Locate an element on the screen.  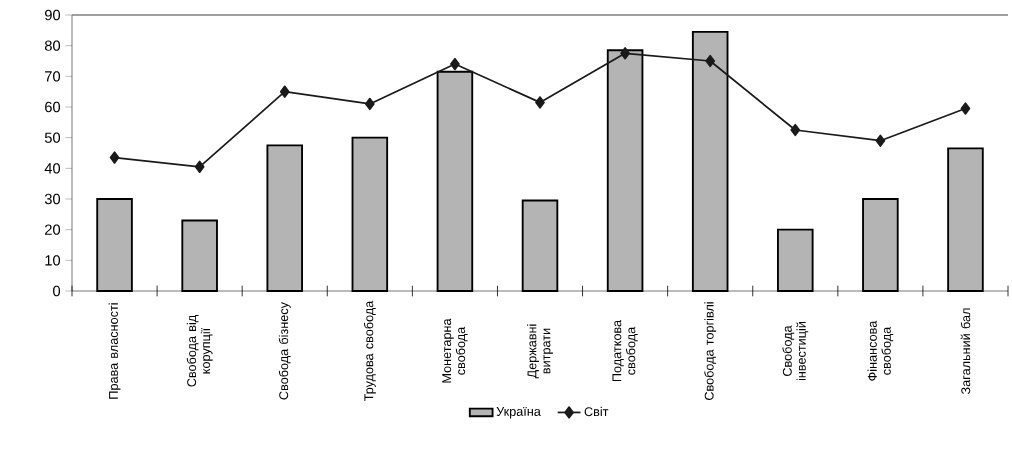
y-tick-label: 90 is located at coordinates (53, 15).